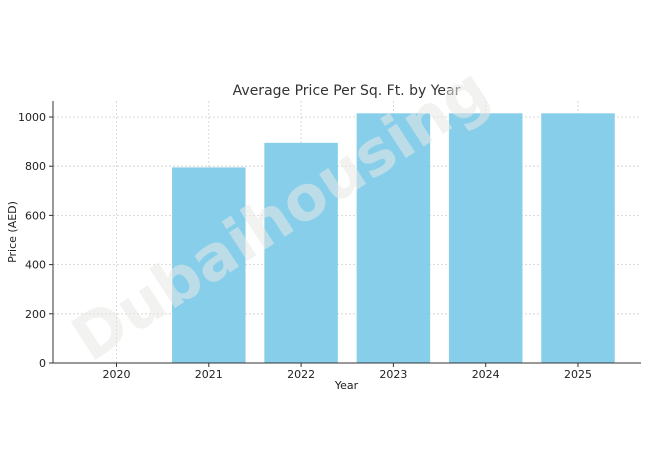 This screenshot has height=450, width=650. What do you see at coordinates (42, 363) in the screenshot?
I see `y-tick-label: 0` at bounding box center [42, 363].